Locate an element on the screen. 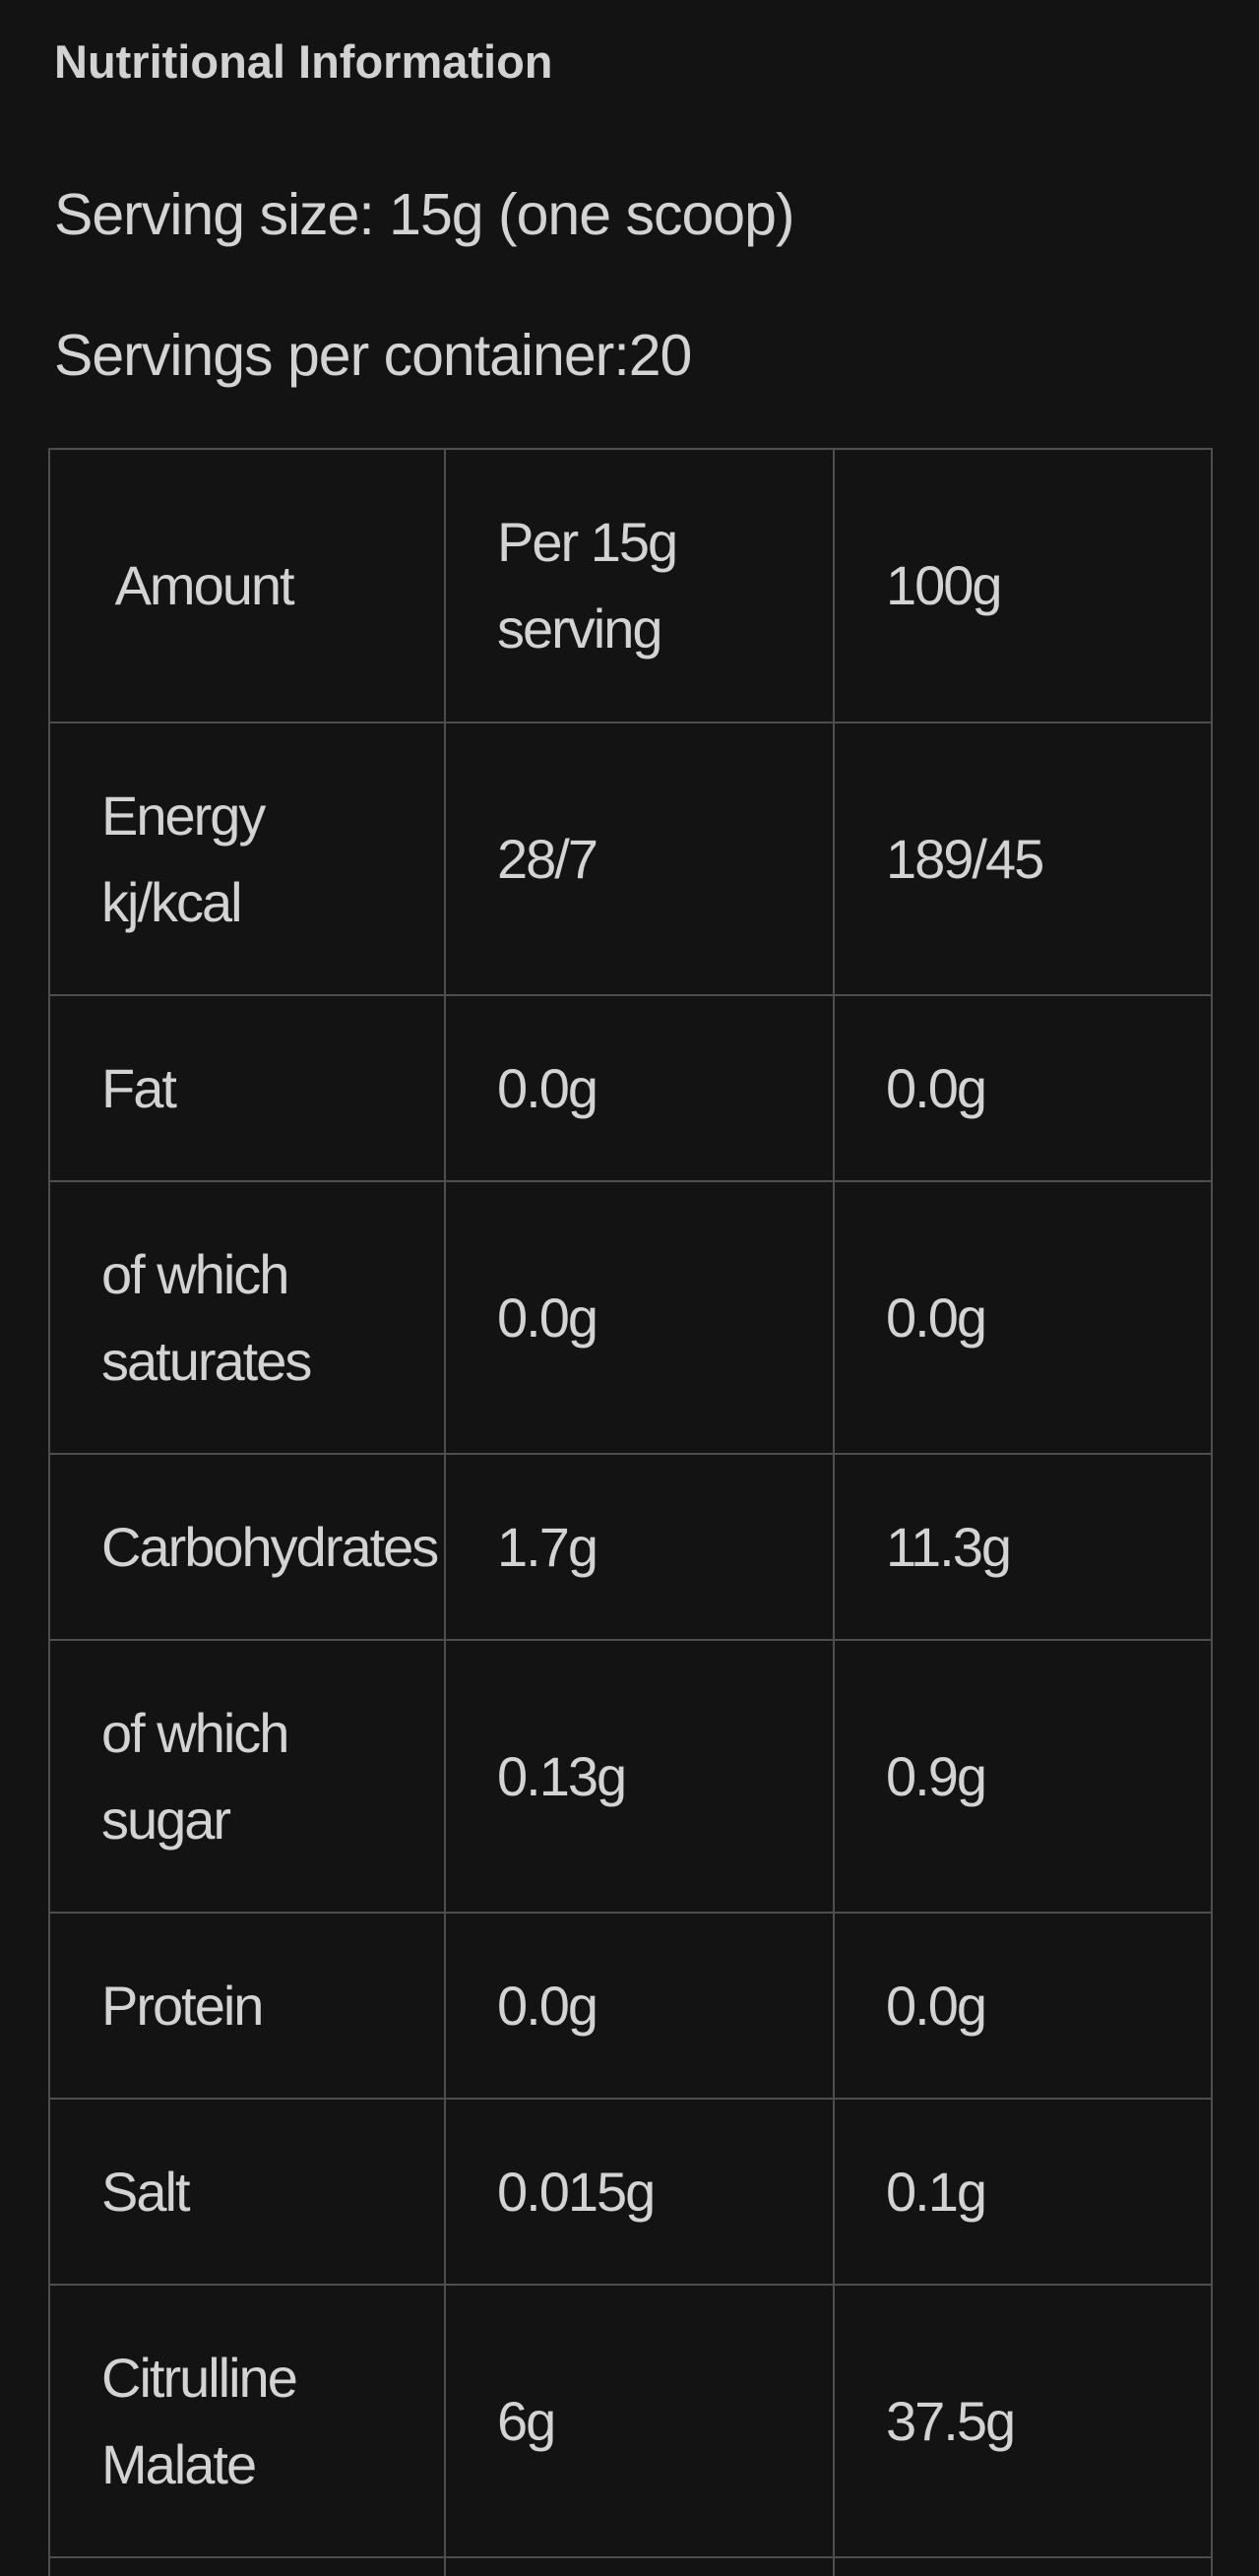  per-100g-cell: 37.5g is located at coordinates (1023, 2421).